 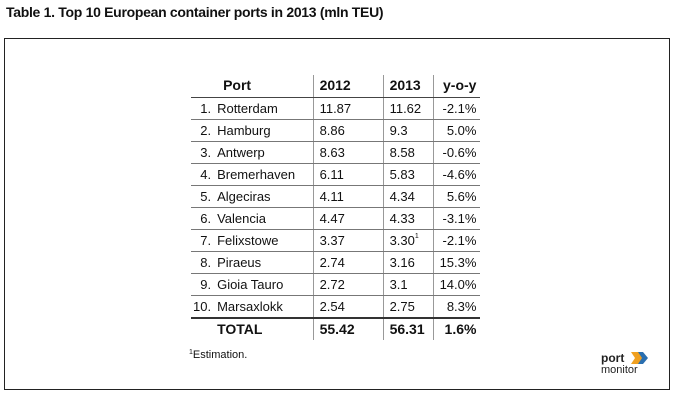 What do you see at coordinates (416, 236) in the screenshot?
I see `footnote-marker: 1` at bounding box center [416, 236].